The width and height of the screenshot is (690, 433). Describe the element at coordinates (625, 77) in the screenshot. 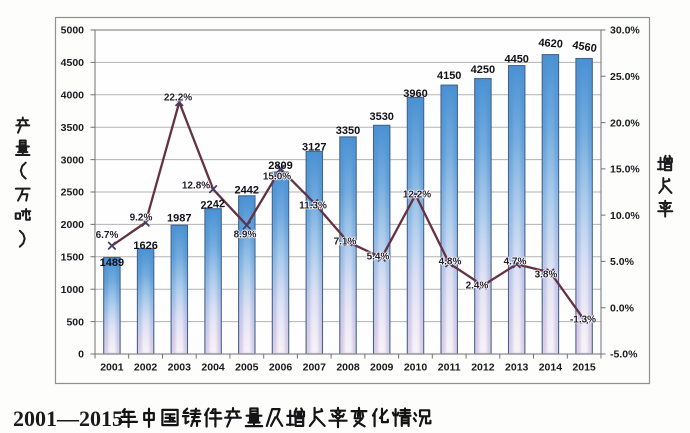

I see `svg-text: 25.0%` at that location.